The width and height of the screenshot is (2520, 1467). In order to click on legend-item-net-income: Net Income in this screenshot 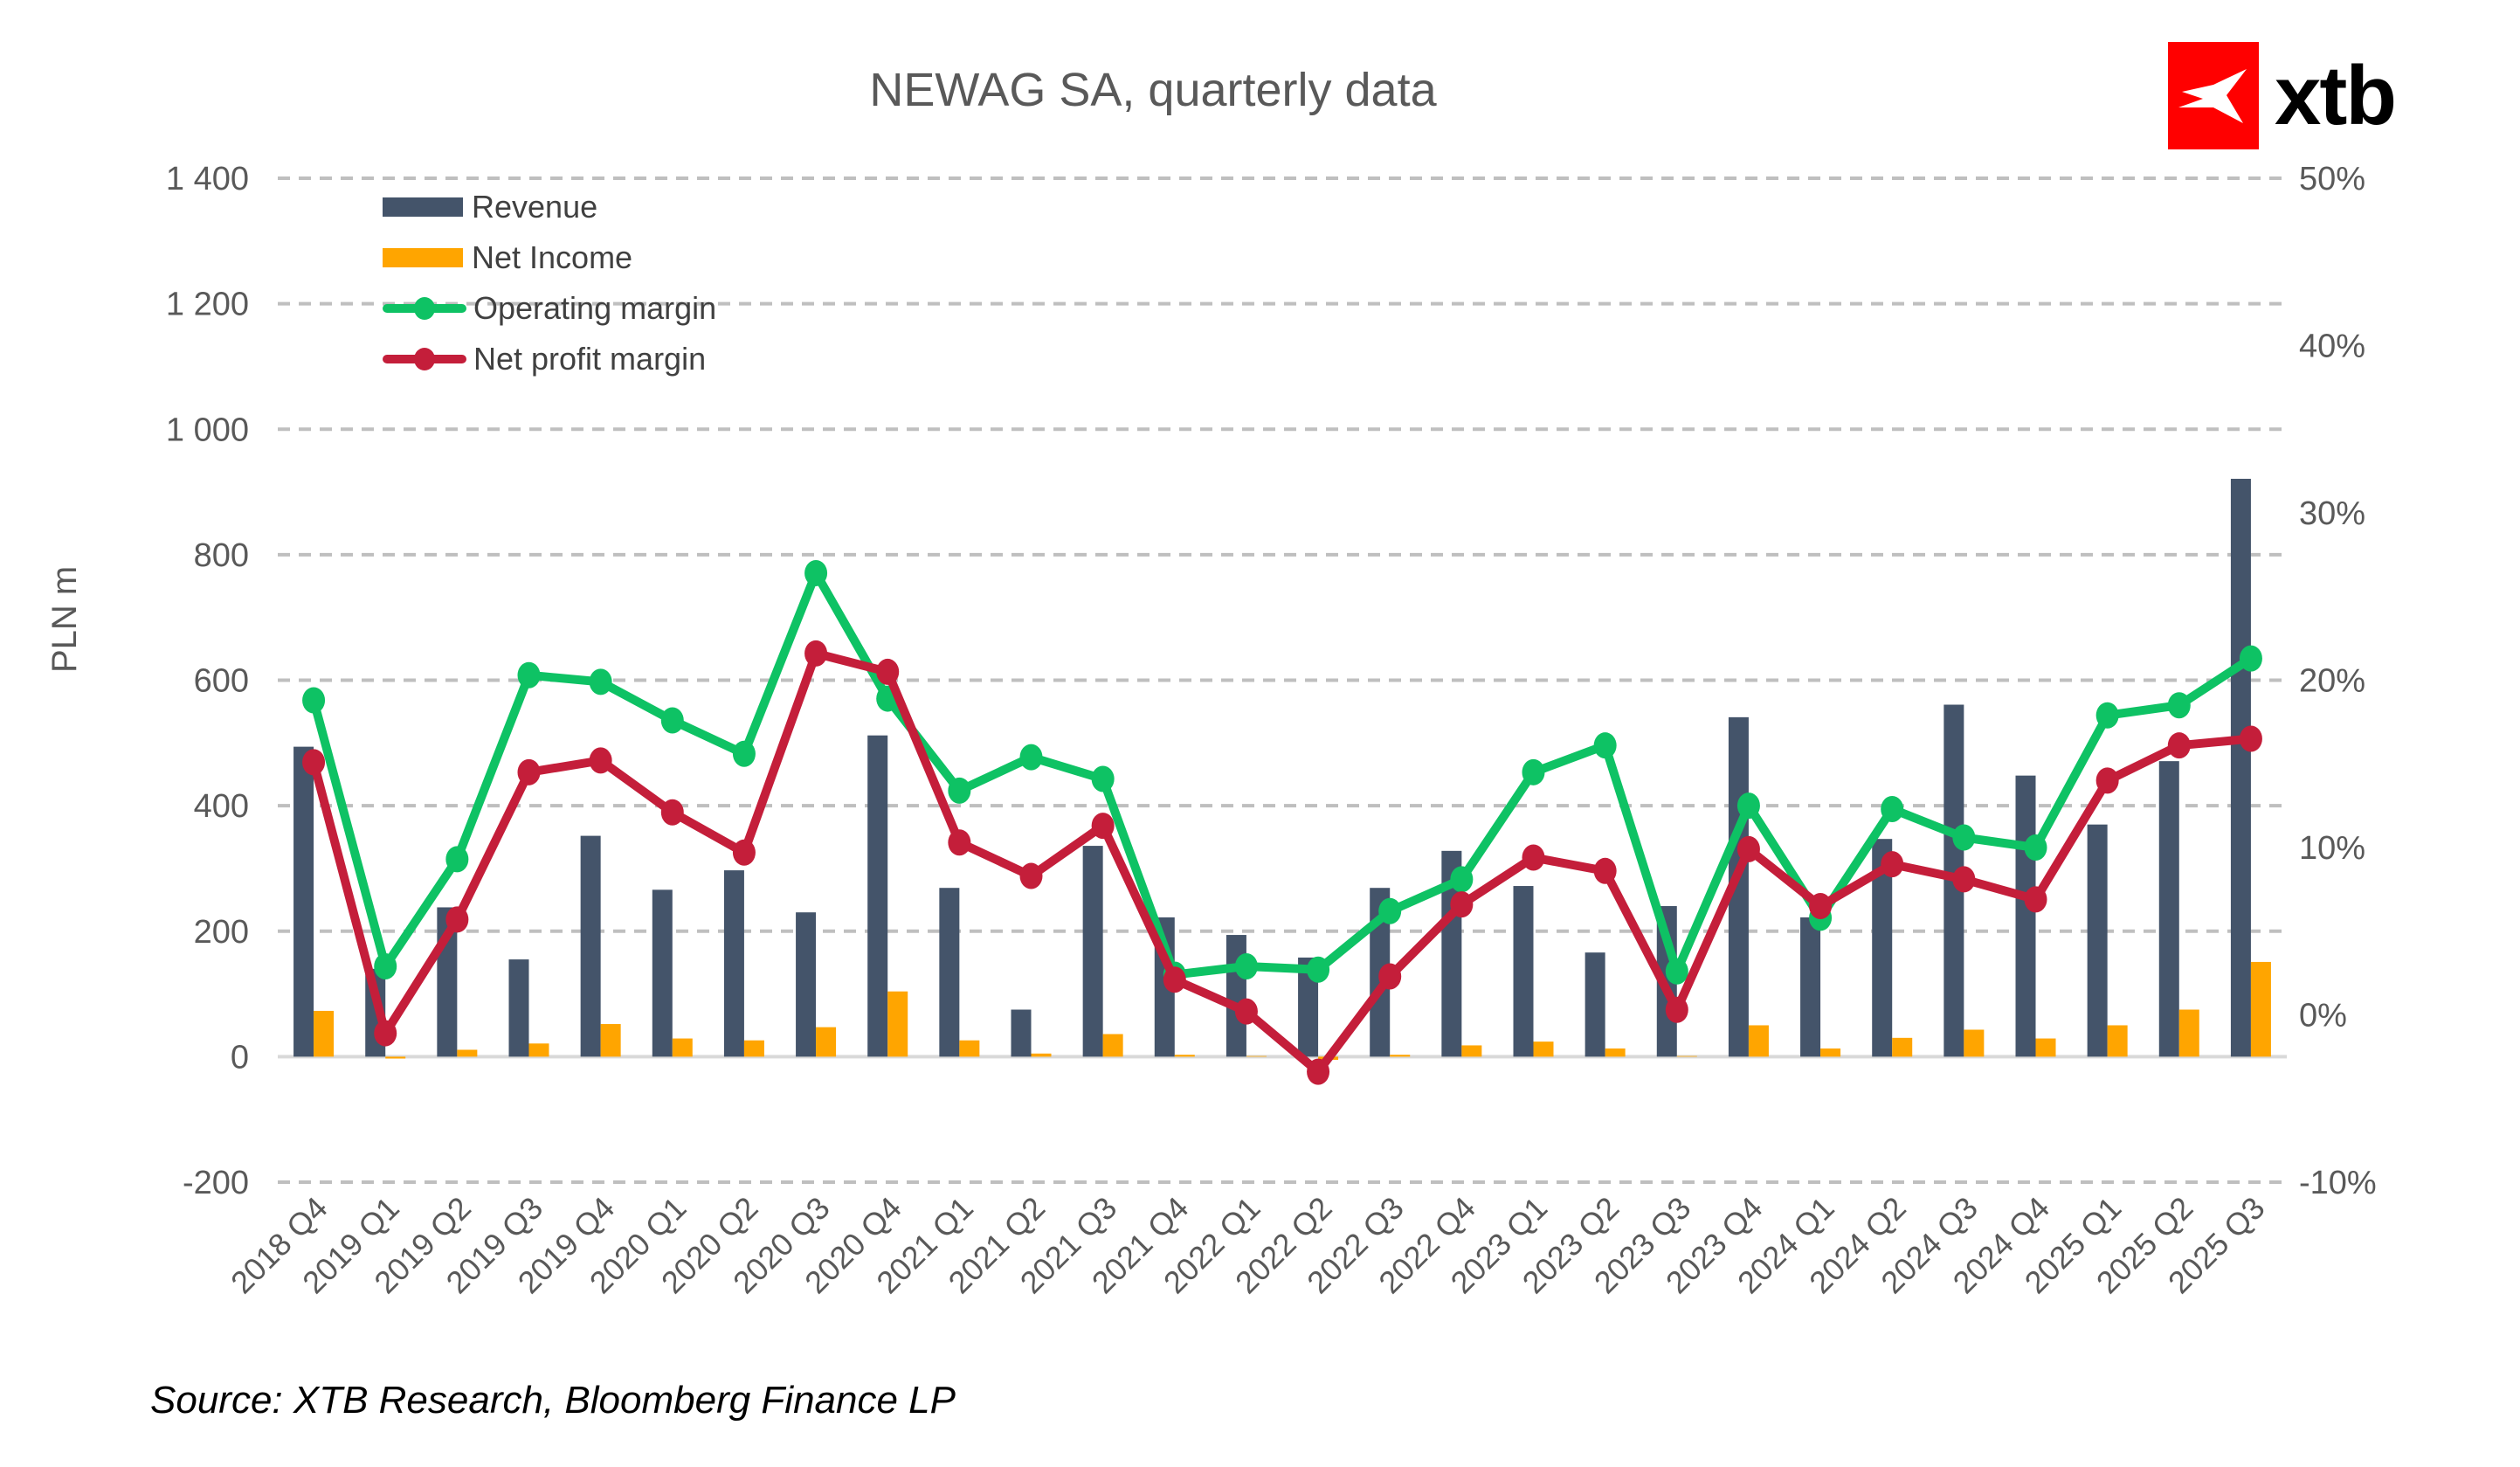, I will do `click(549, 257)`.